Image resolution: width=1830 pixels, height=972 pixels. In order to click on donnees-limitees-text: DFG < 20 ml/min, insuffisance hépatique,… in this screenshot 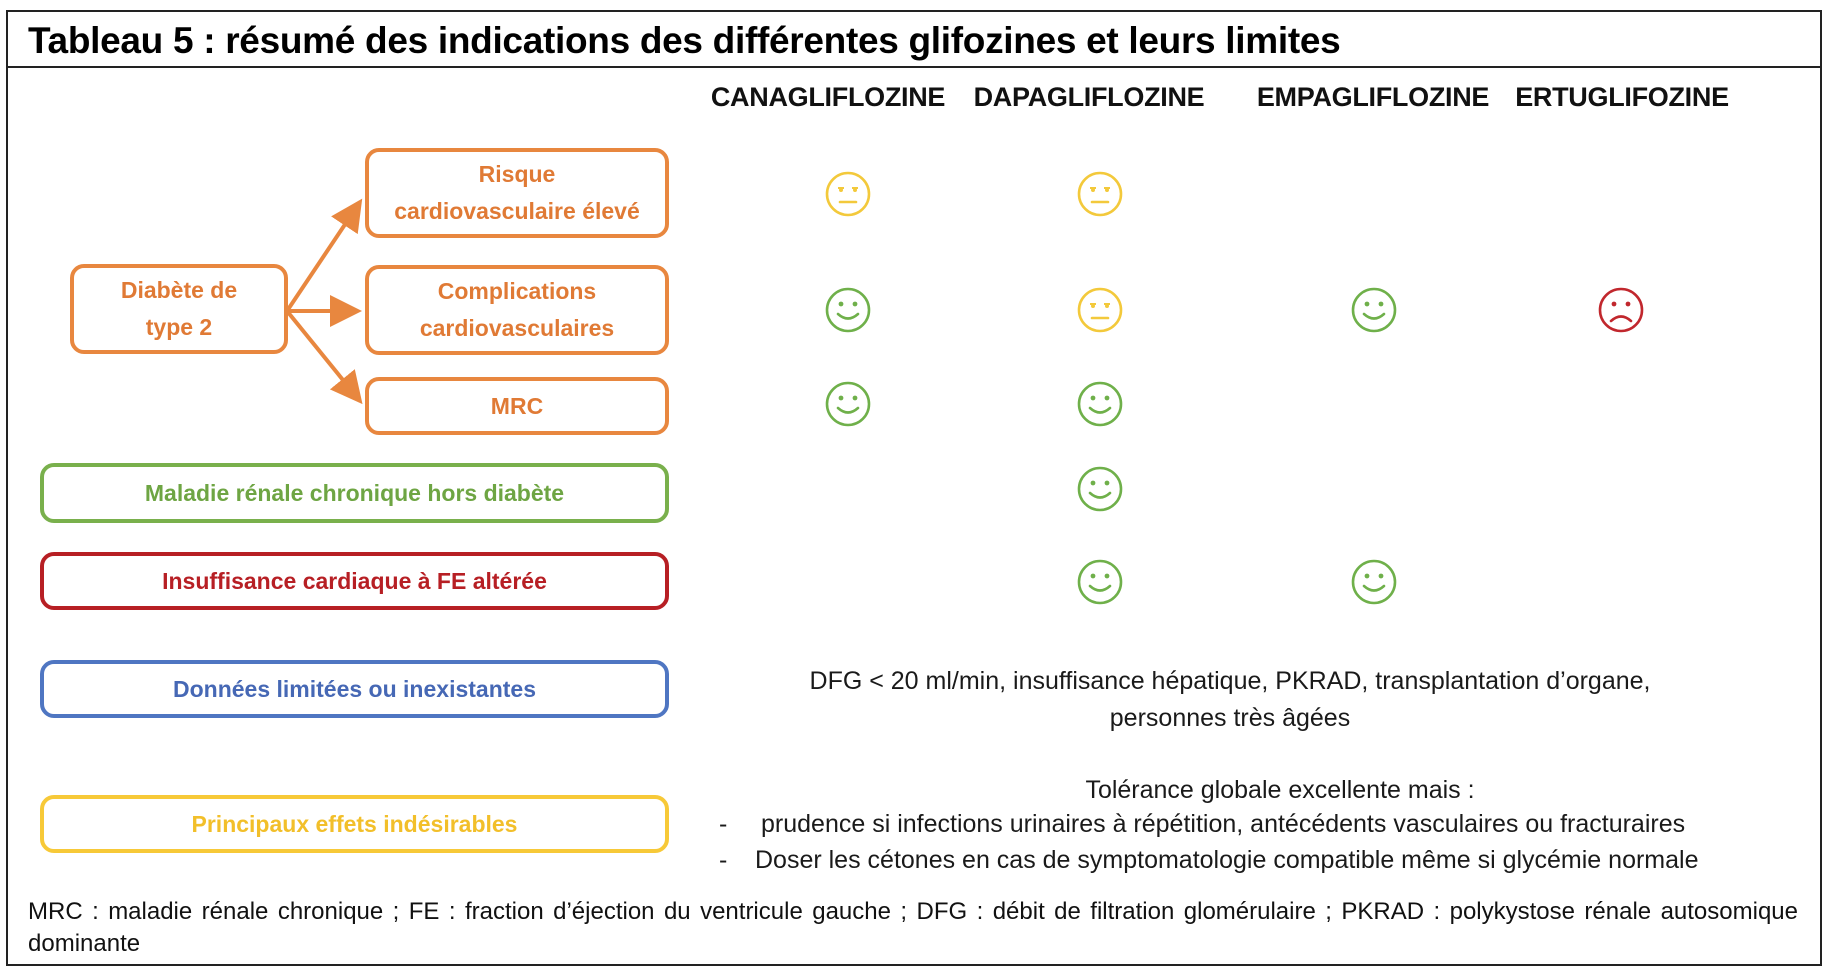, I will do `click(1230, 700)`.